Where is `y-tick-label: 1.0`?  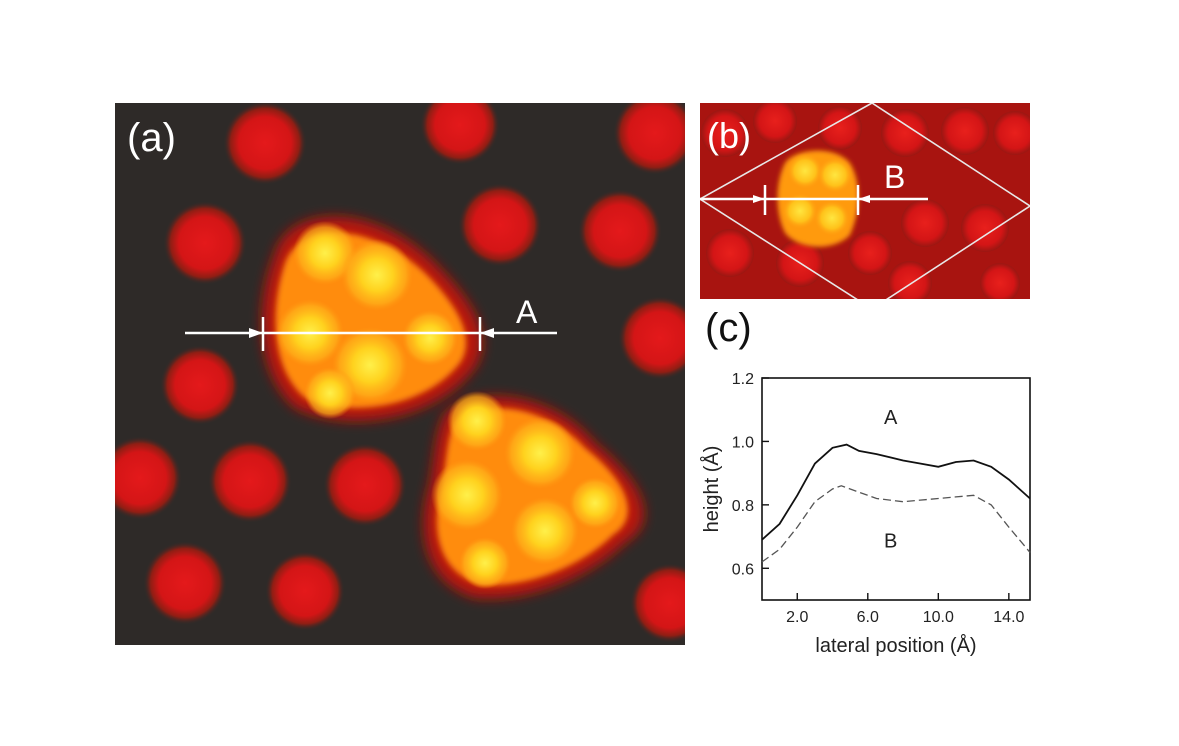
y-tick-label: 1.0 is located at coordinates (743, 442).